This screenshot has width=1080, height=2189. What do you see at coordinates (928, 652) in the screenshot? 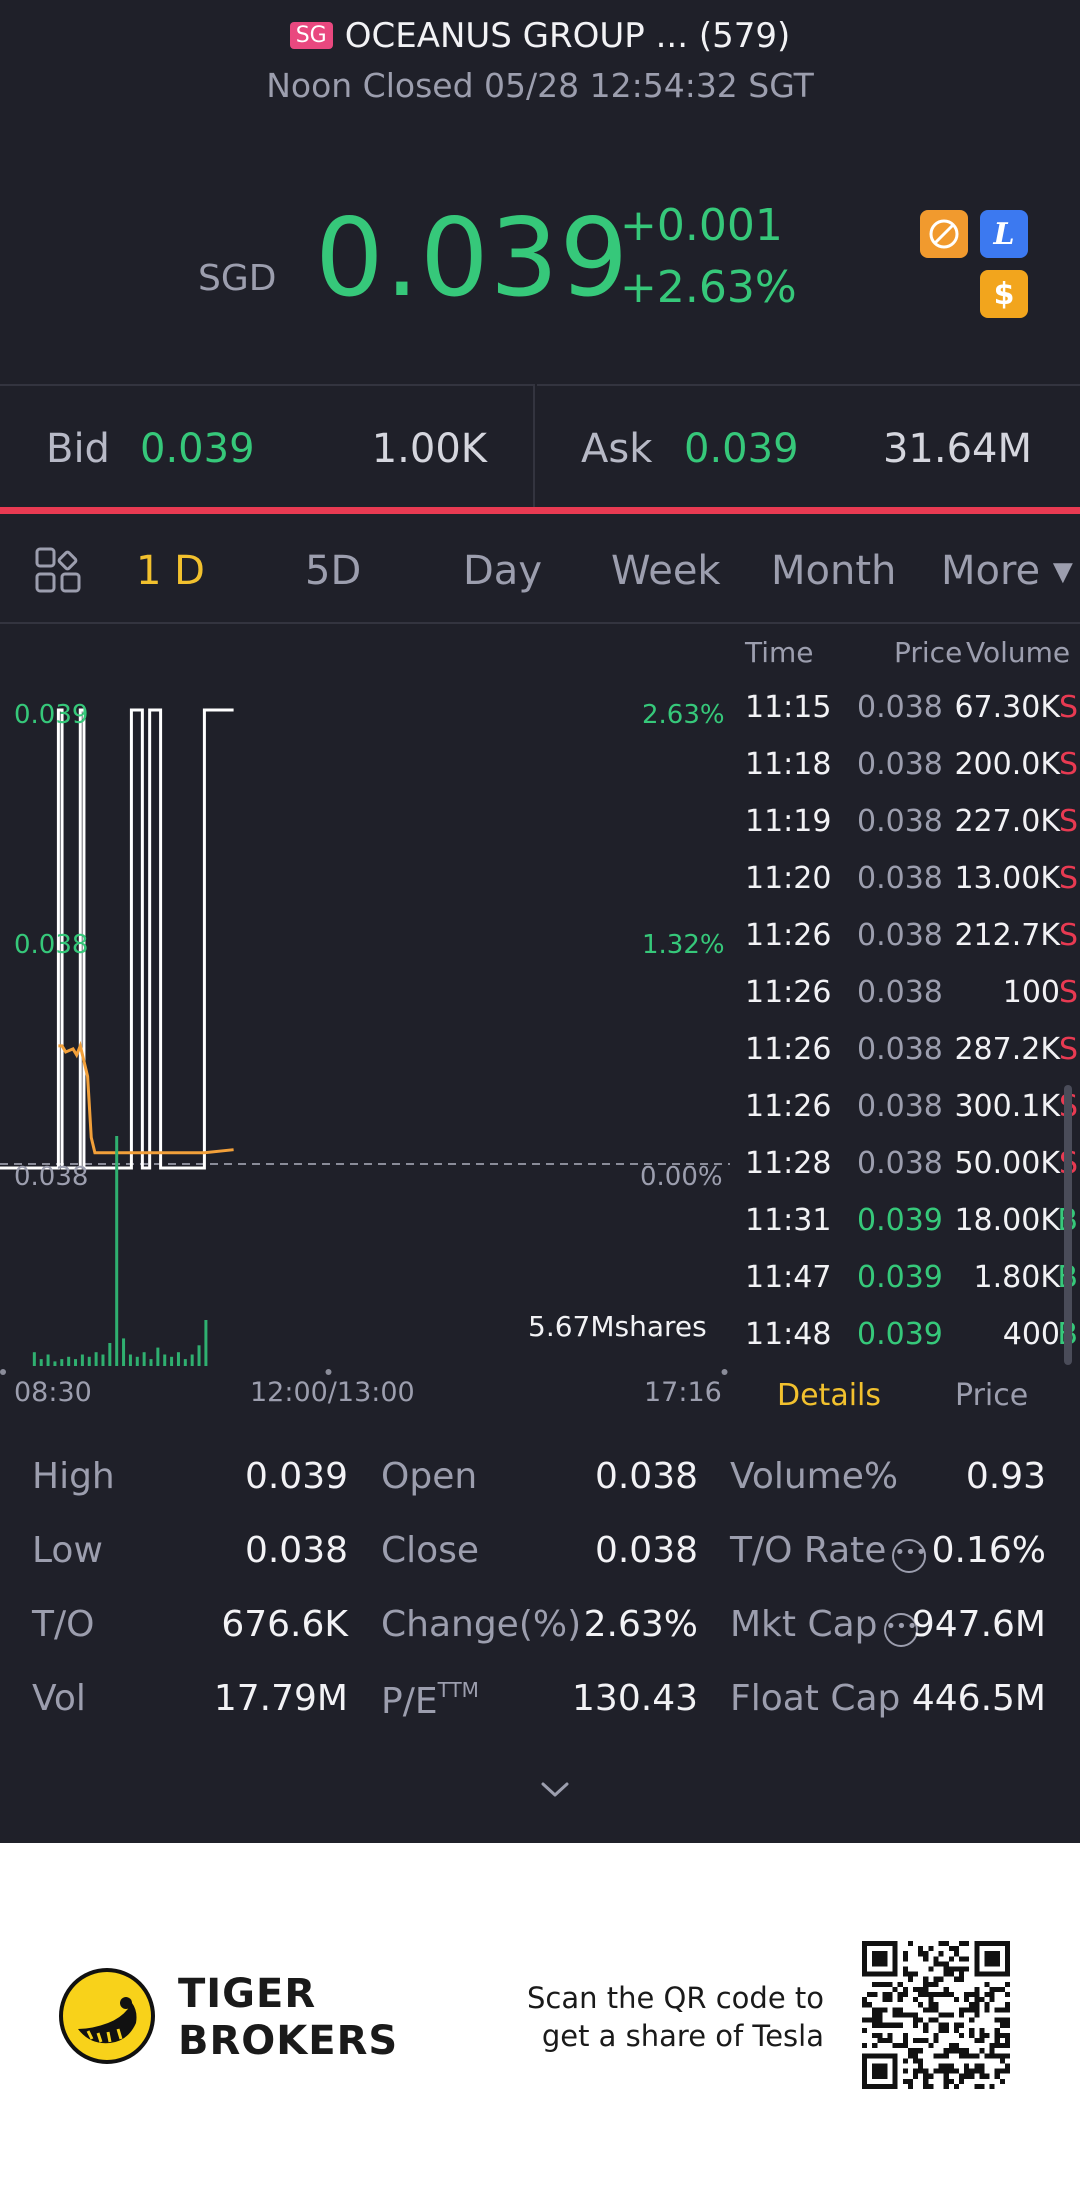
I see `trades-header-price: Price` at bounding box center [928, 652].